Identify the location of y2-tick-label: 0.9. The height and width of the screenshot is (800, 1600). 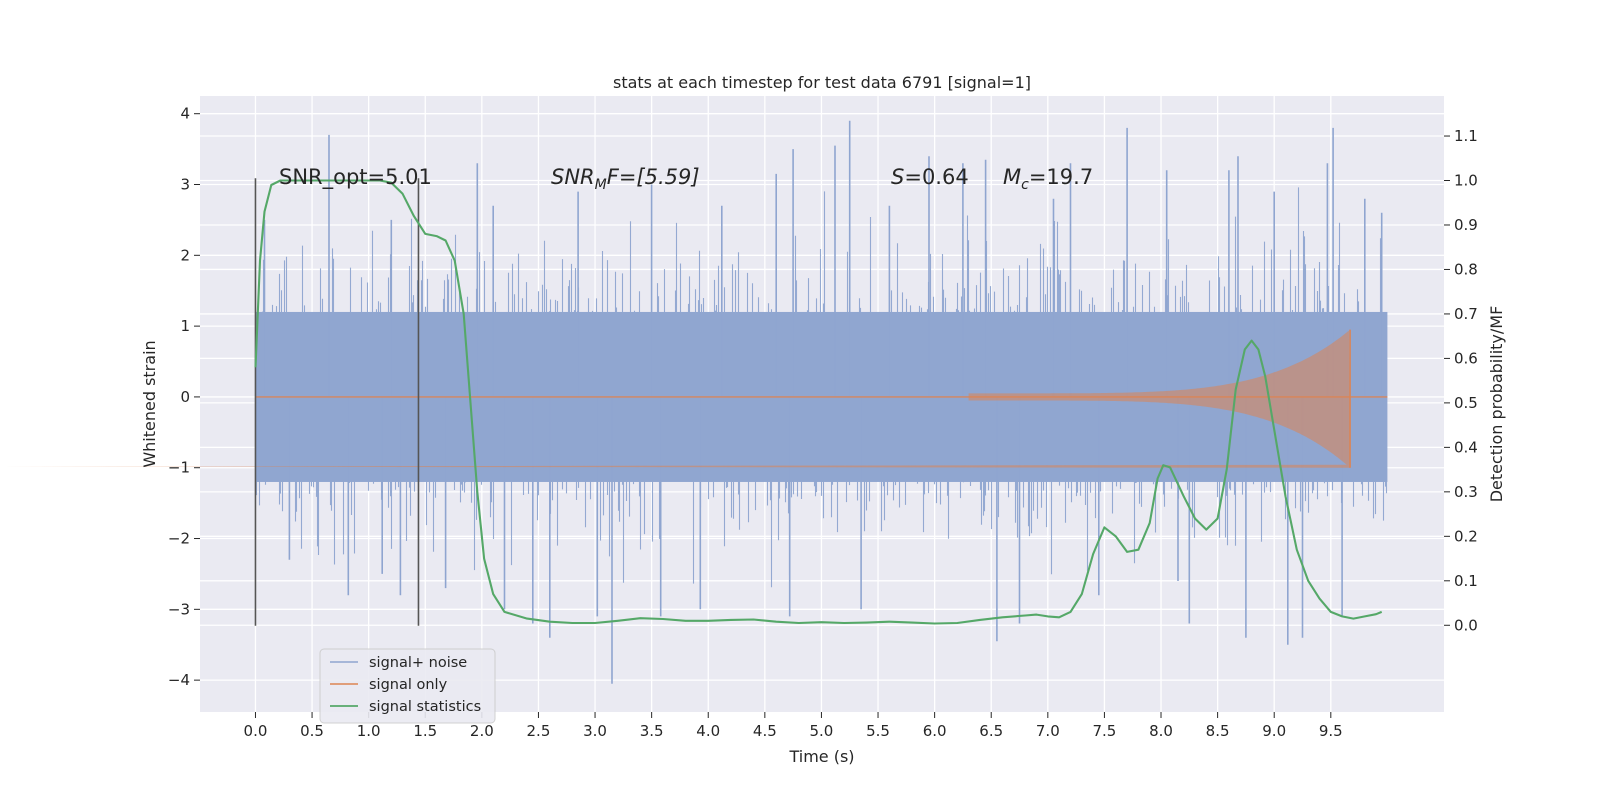
(1466, 225).